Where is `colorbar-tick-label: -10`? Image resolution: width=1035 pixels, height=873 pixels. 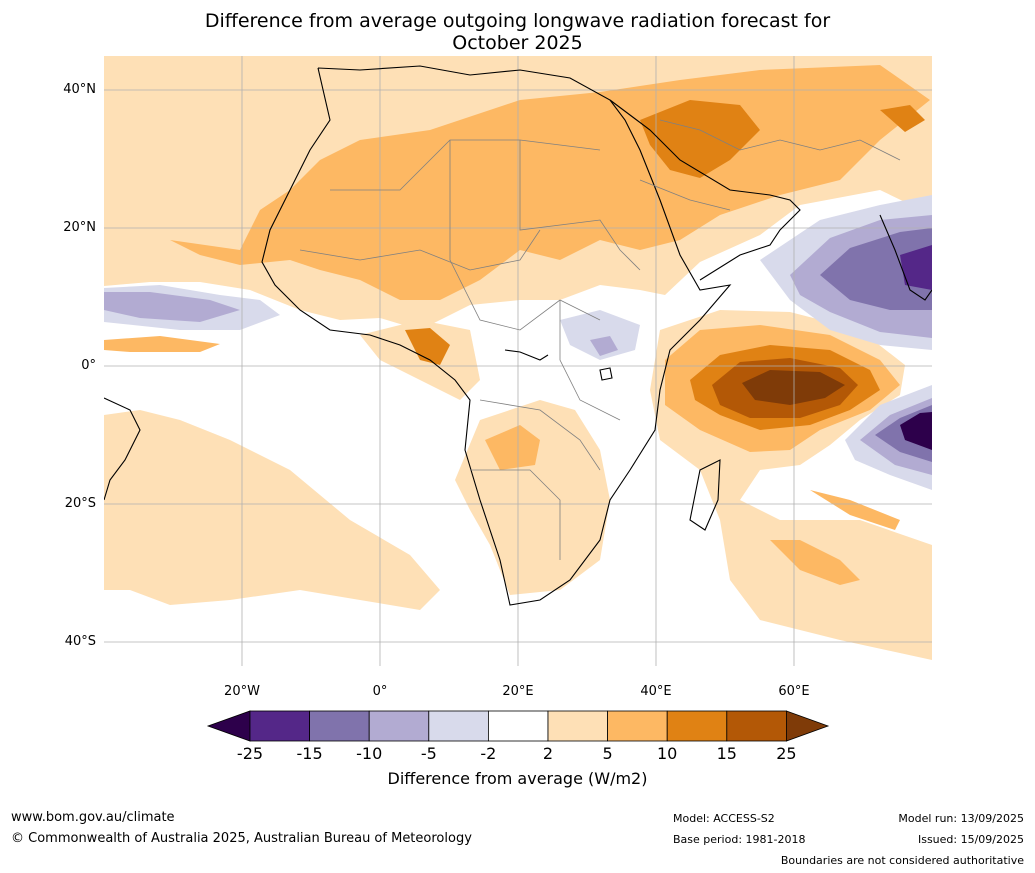
colorbar-tick-label: -10 is located at coordinates (369, 753).